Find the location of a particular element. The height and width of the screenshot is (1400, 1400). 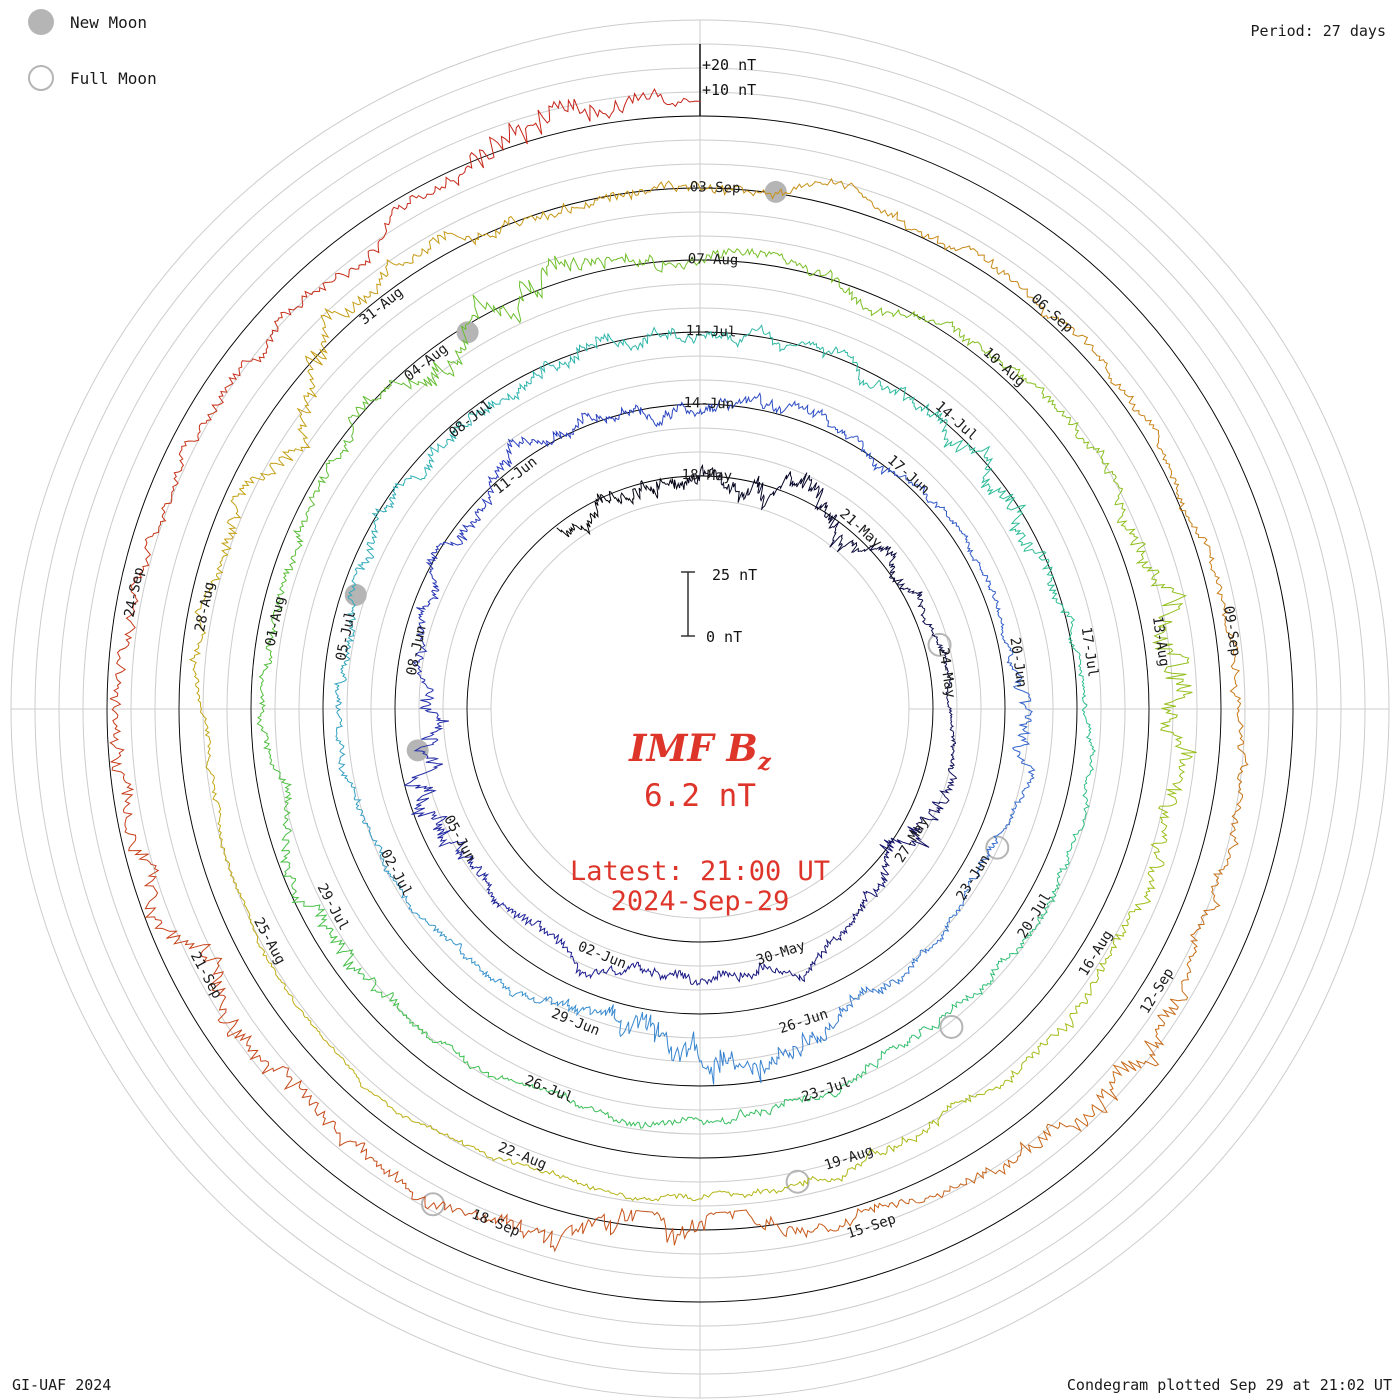

date-label: 07-Aug is located at coordinates (713, 259).